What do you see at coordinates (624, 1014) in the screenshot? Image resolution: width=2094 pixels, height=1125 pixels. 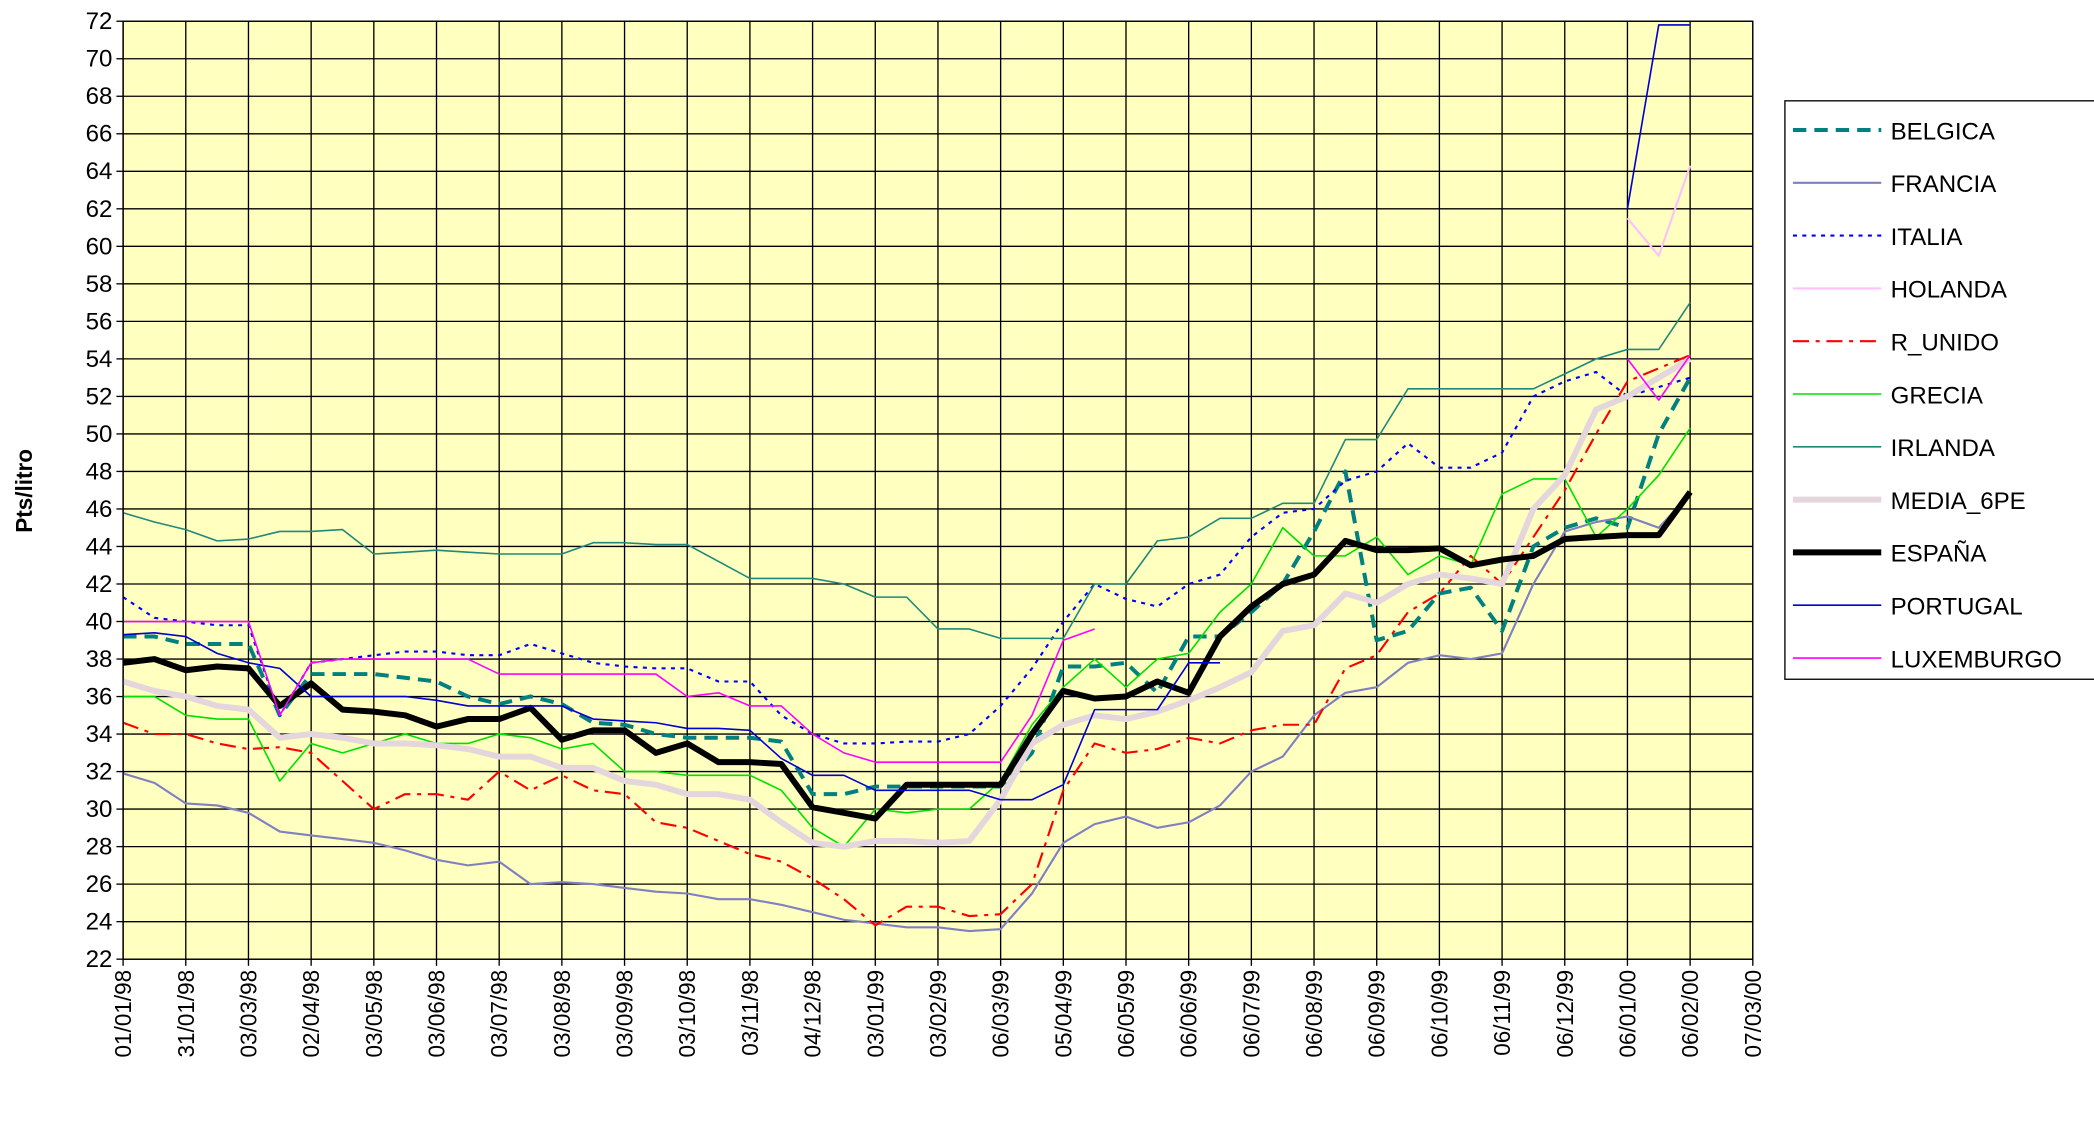 I see `x-tick-label: 03/09/98` at bounding box center [624, 1014].